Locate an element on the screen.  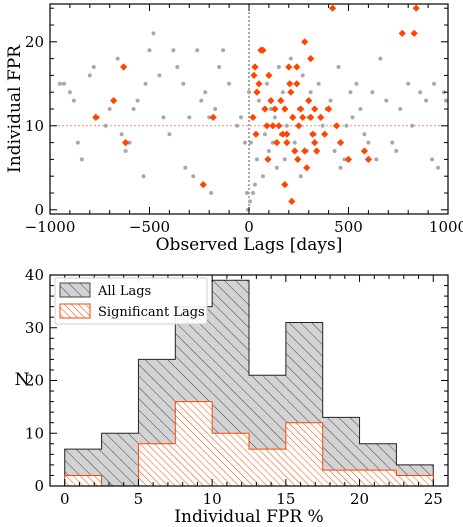
legend-box is located at coordinates (131, 301).